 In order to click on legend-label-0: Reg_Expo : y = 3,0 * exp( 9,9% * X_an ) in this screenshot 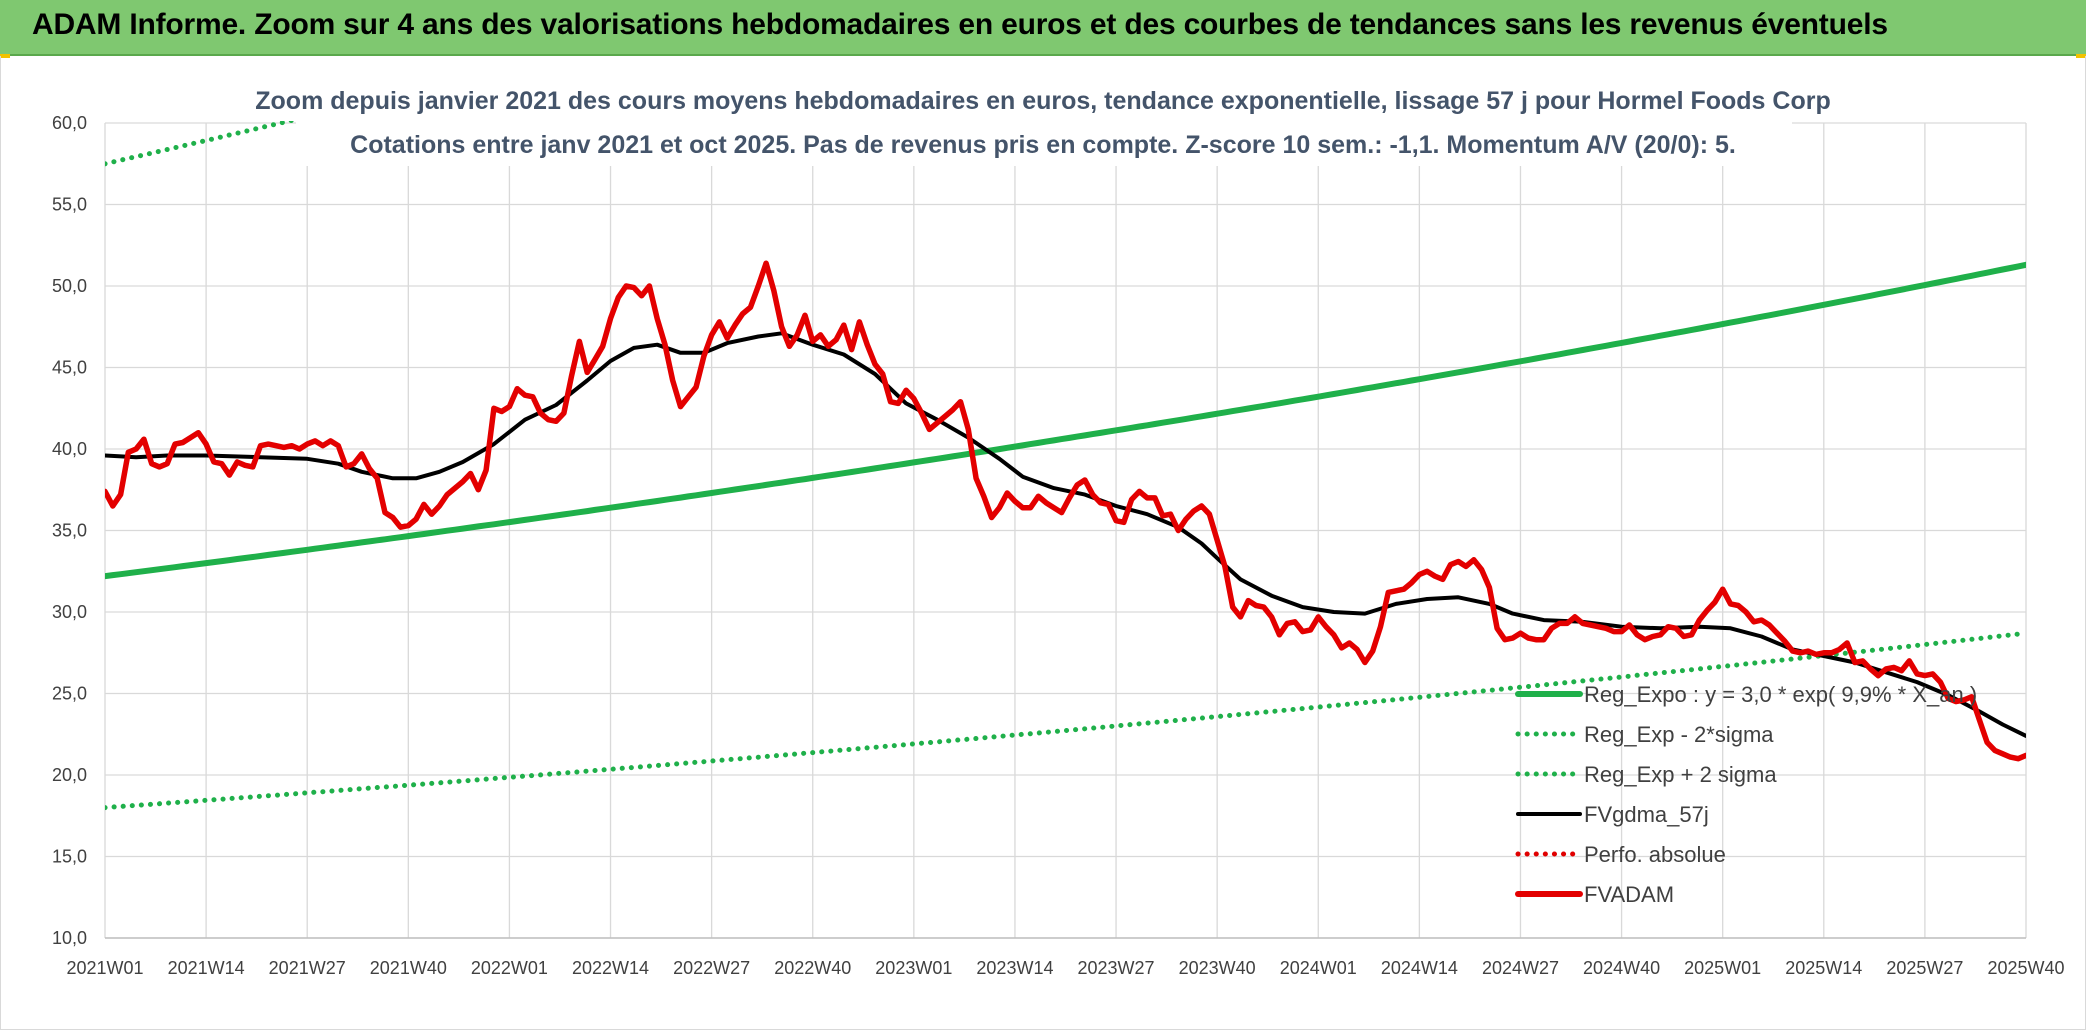, I will do `click(1780, 694)`.